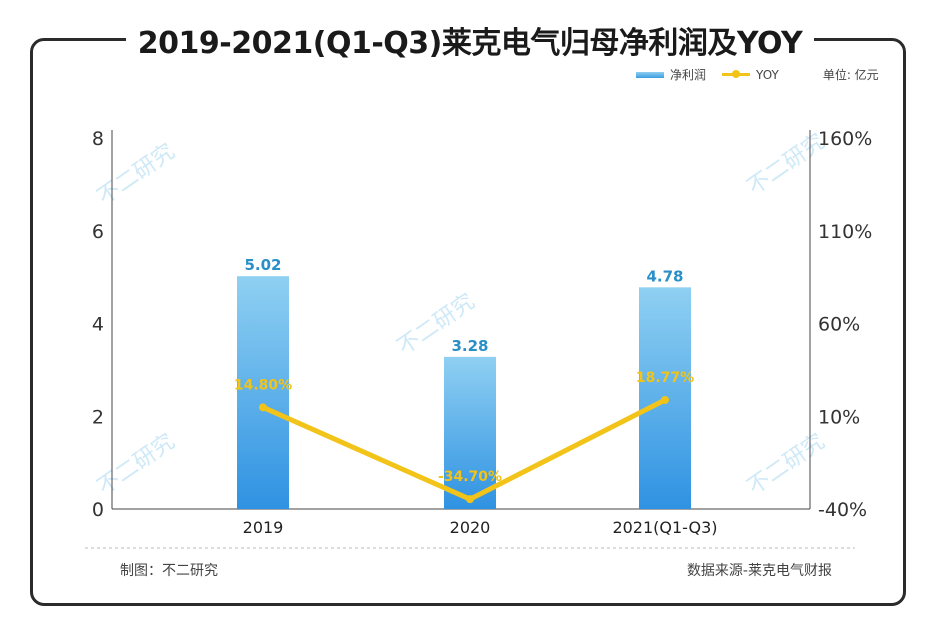 The image size is (940, 644). Describe the element at coordinates (664, 276) in the screenshot. I see `bar-value-label: 4.78` at that location.